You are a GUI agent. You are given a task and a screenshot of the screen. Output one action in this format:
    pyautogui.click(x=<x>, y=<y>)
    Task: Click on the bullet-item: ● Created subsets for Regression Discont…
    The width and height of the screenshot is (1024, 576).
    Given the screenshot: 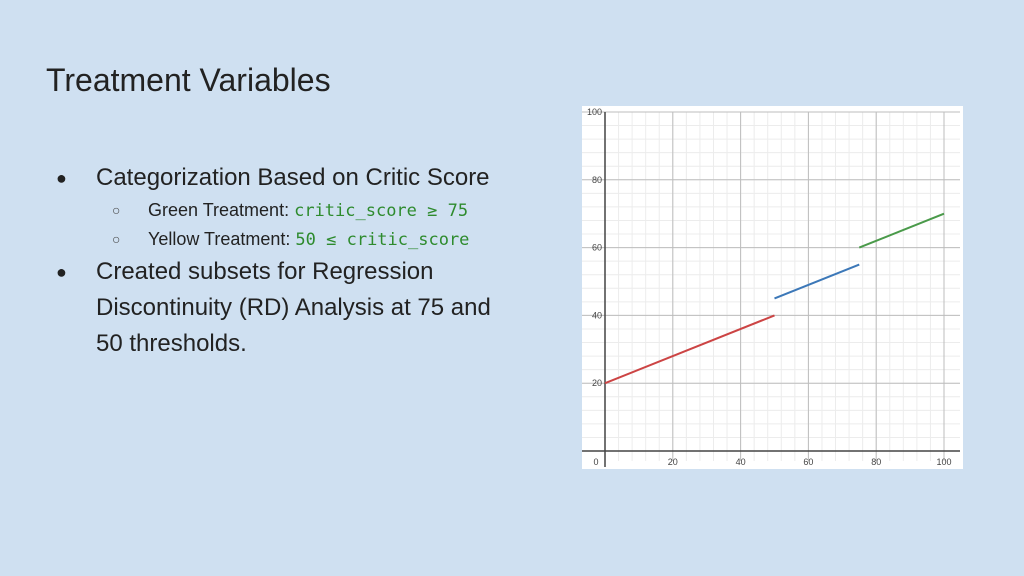 What is the action you would take?
    pyautogui.click(x=276, y=308)
    